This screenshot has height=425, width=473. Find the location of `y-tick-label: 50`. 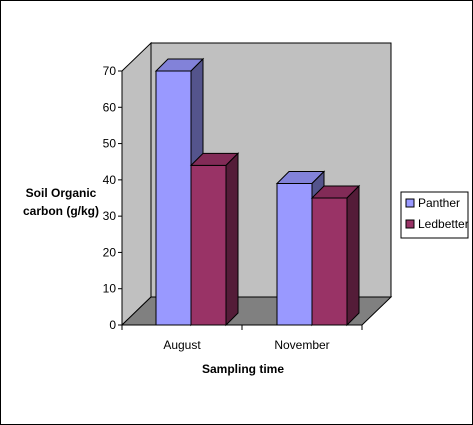

y-tick-label: 50 is located at coordinates (110, 144).